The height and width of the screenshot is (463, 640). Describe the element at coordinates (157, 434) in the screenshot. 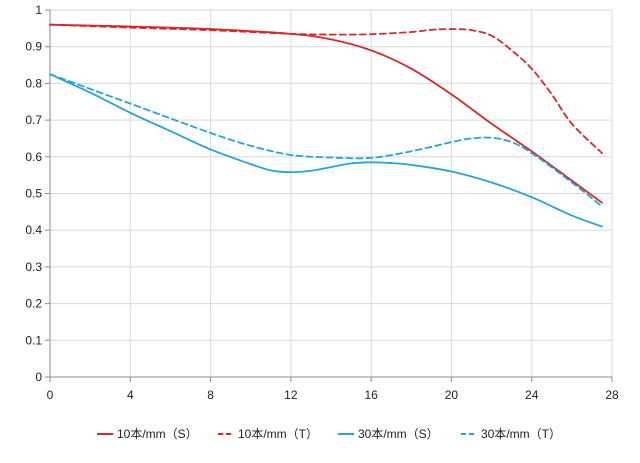

I see `legend-label-1: 10本/mm（S）` at that location.